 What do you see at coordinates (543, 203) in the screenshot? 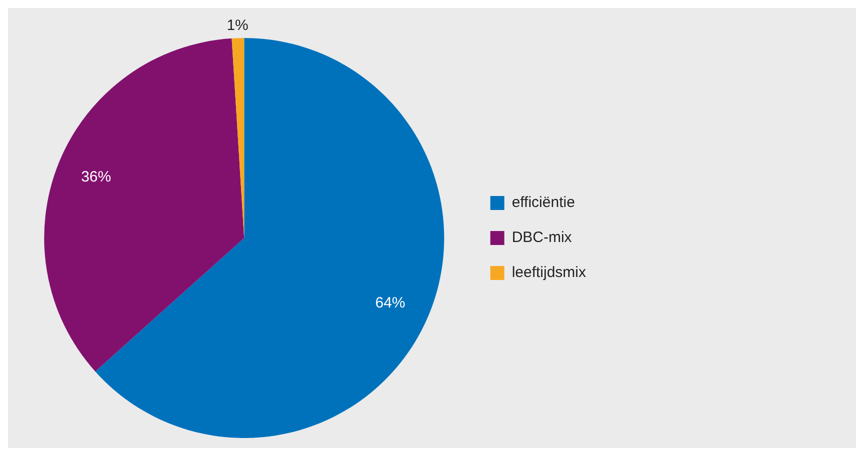
I see `legend-label: efficiëntie` at bounding box center [543, 203].